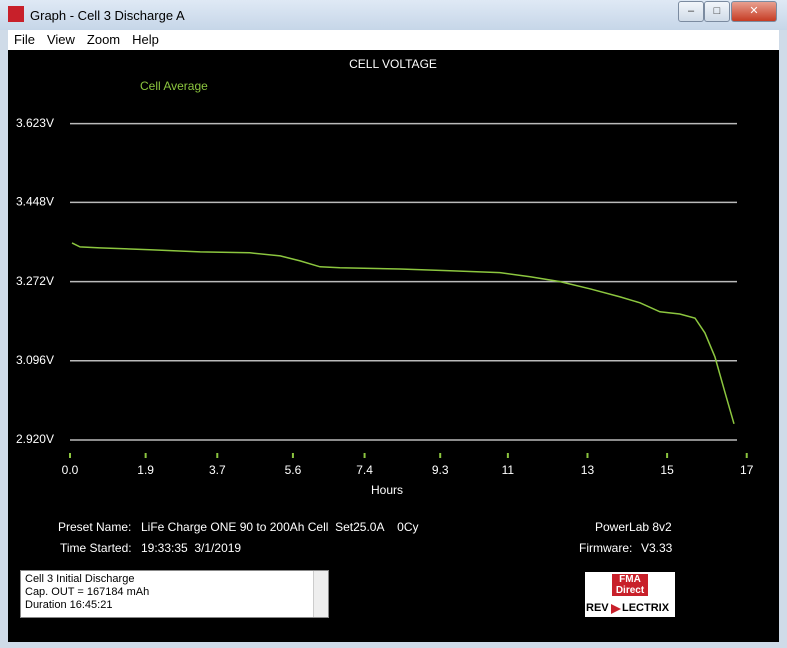 Image resolution: width=787 pixels, height=648 pixels. What do you see at coordinates (717, 11) in the screenshot?
I see `maximize-button: □` at bounding box center [717, 11].